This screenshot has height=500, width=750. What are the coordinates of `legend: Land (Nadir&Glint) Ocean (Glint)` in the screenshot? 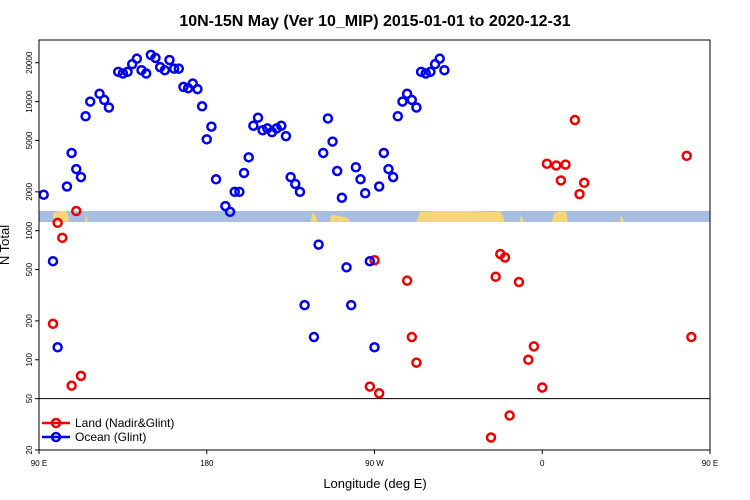 It's located at (108, 430).